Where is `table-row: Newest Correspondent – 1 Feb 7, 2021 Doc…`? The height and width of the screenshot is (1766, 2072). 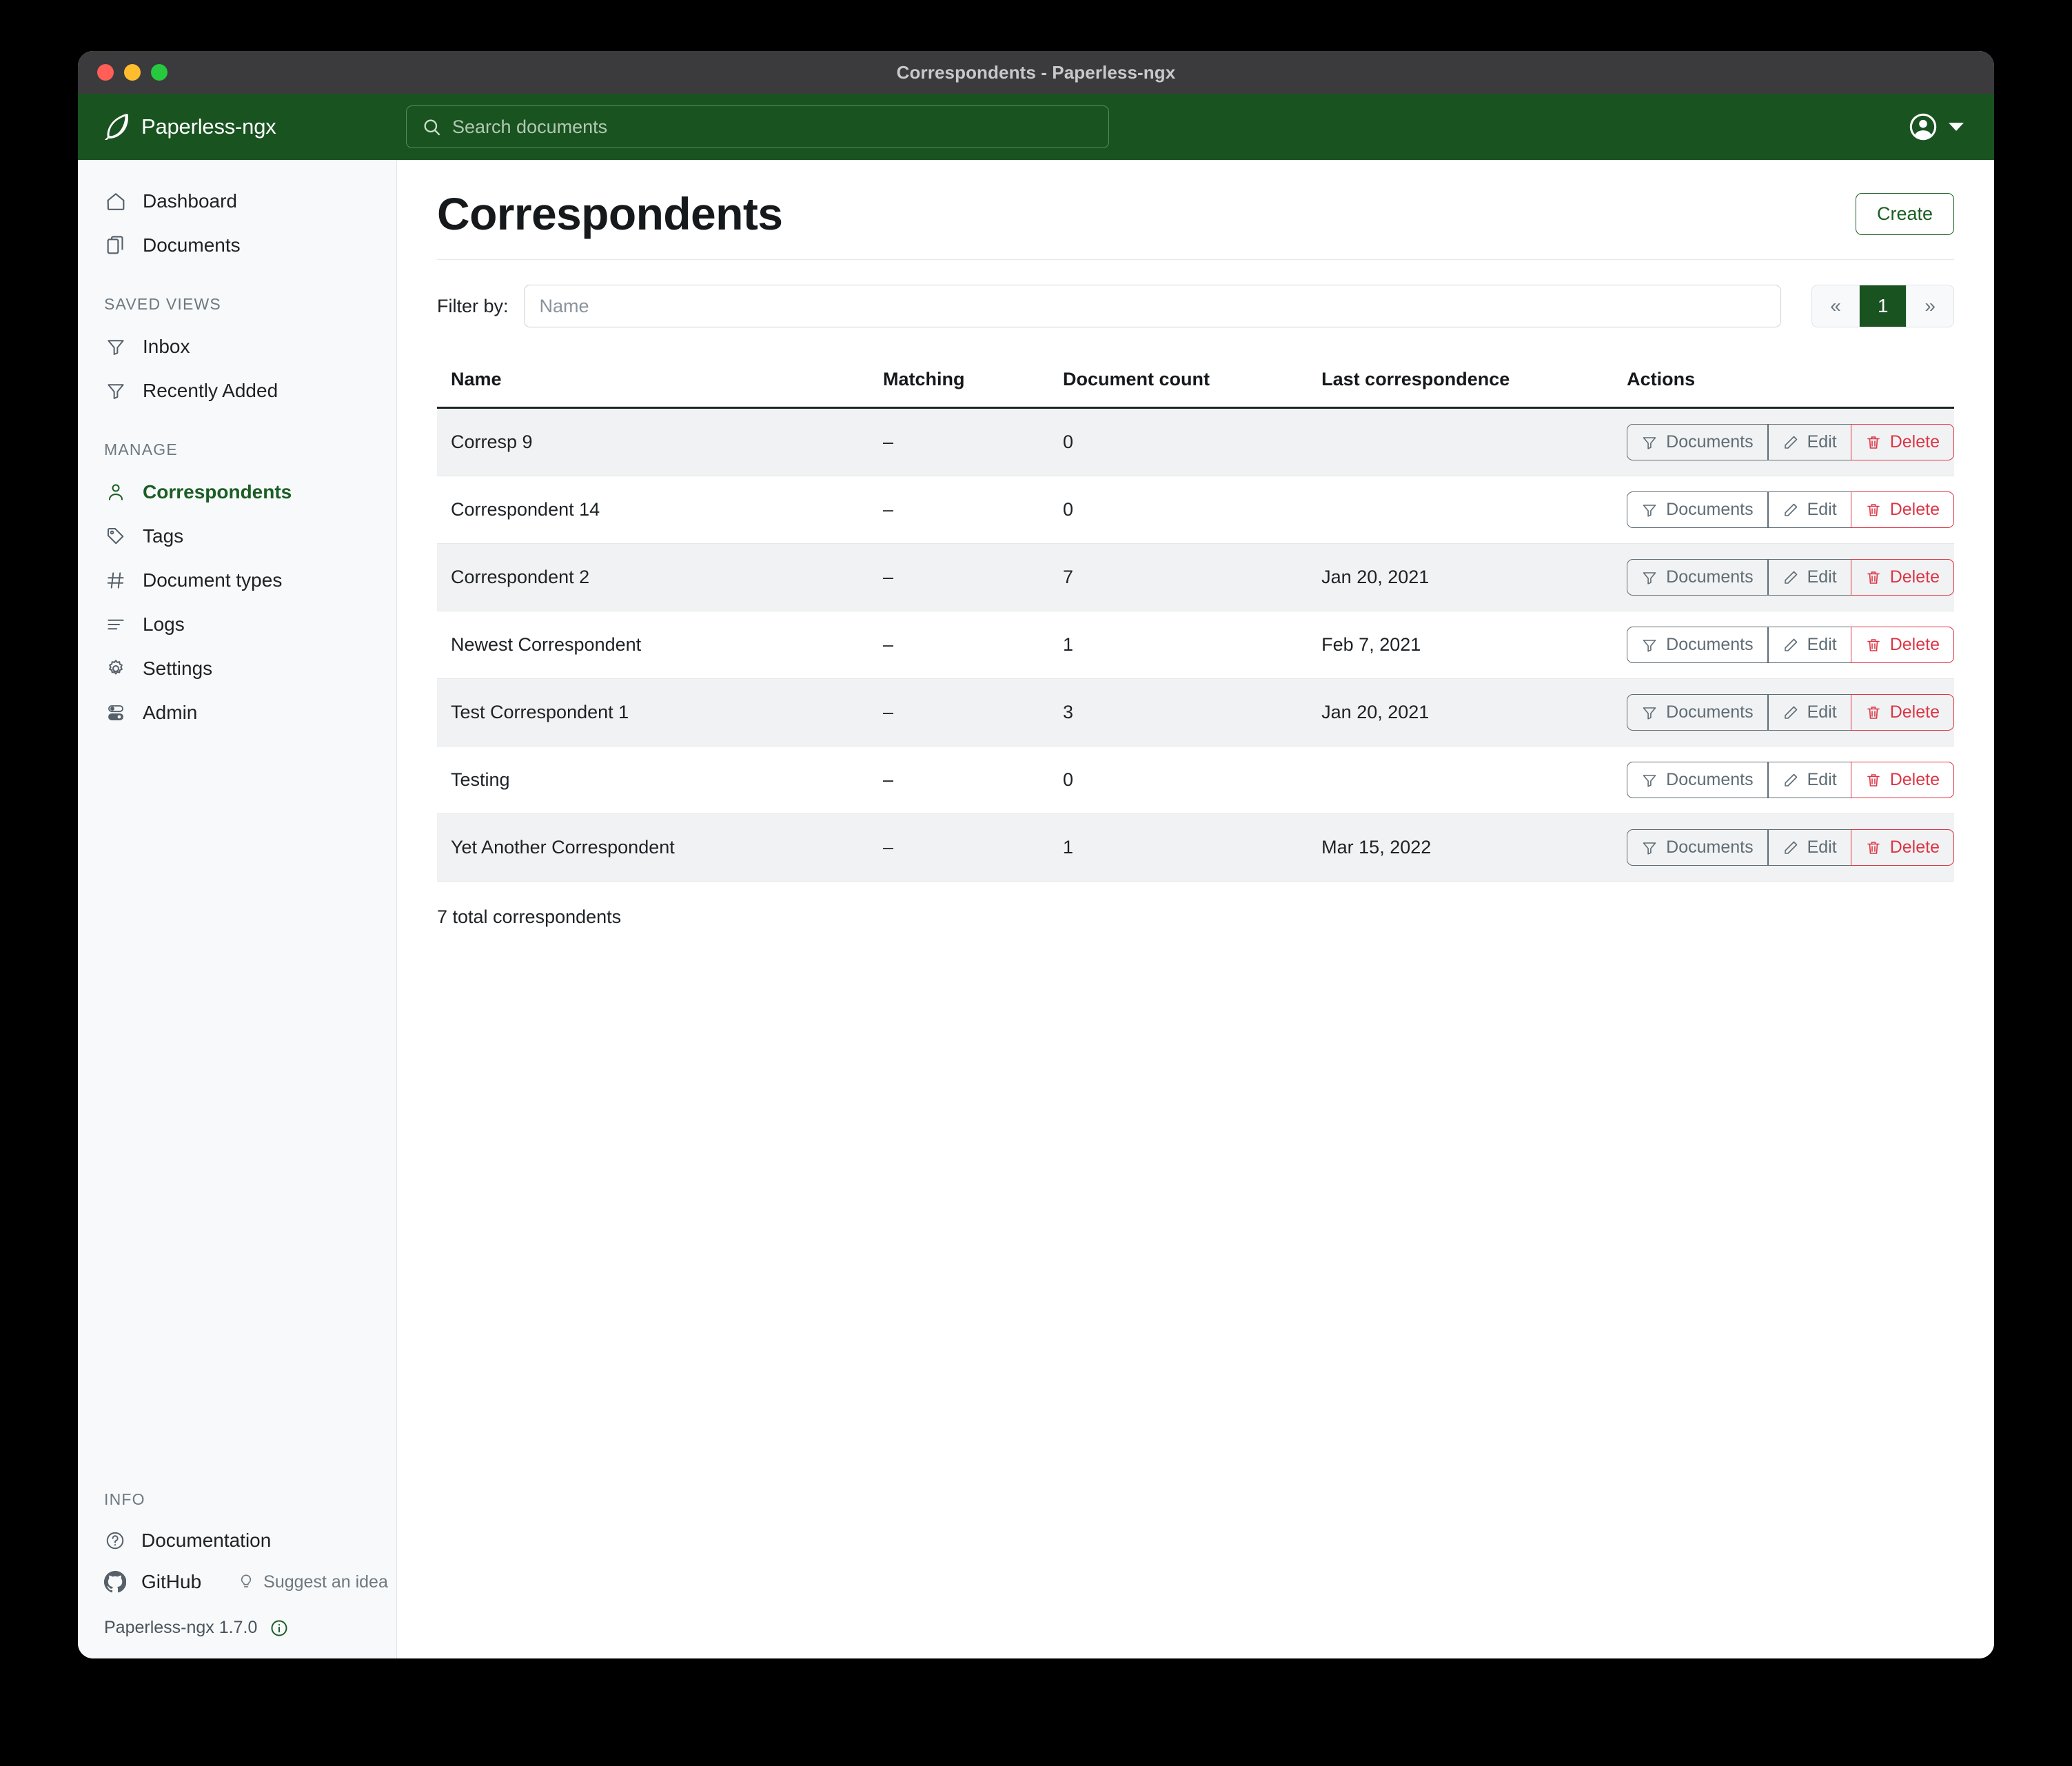
table-row: Newest Correspondent – 1 Feb 7, 2021 Doc… is located at coordinates (1195, 645).